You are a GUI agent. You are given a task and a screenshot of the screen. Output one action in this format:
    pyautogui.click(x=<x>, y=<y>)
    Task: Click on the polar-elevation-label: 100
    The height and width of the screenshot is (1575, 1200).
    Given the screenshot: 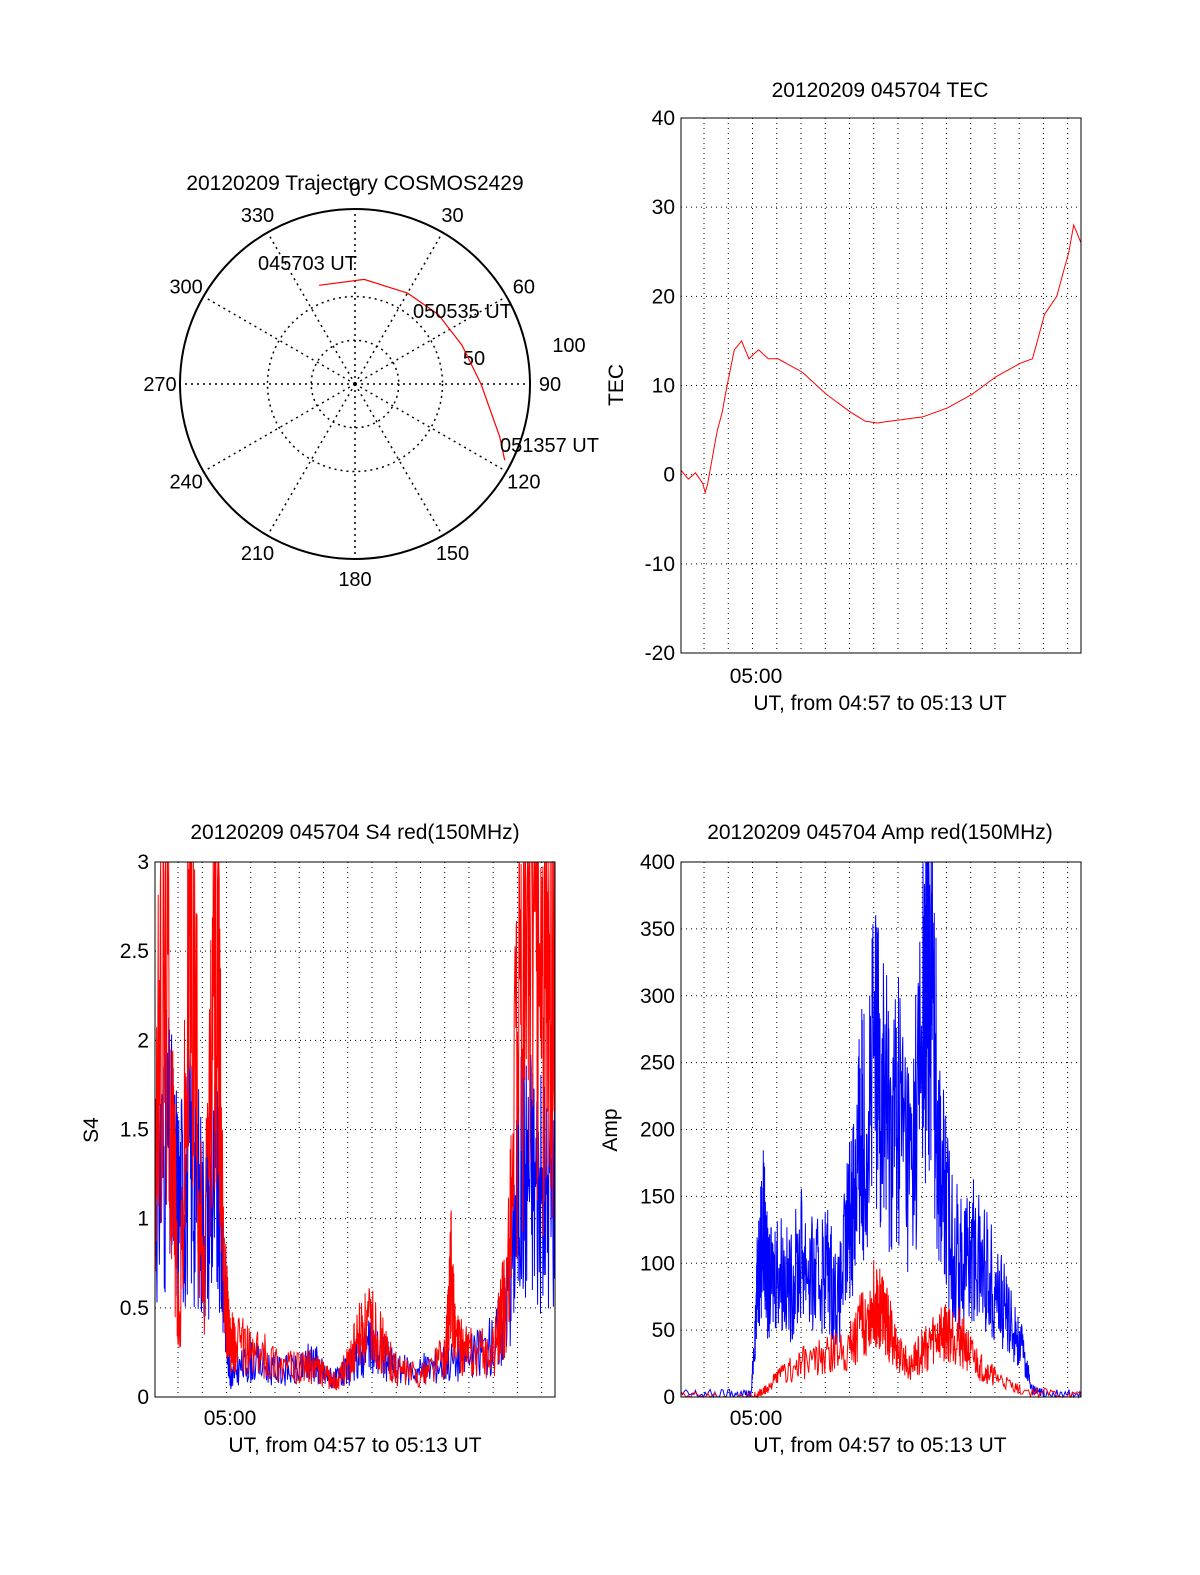 What is the action you would take?
    pyautogui.click(x=568, y=346)
    